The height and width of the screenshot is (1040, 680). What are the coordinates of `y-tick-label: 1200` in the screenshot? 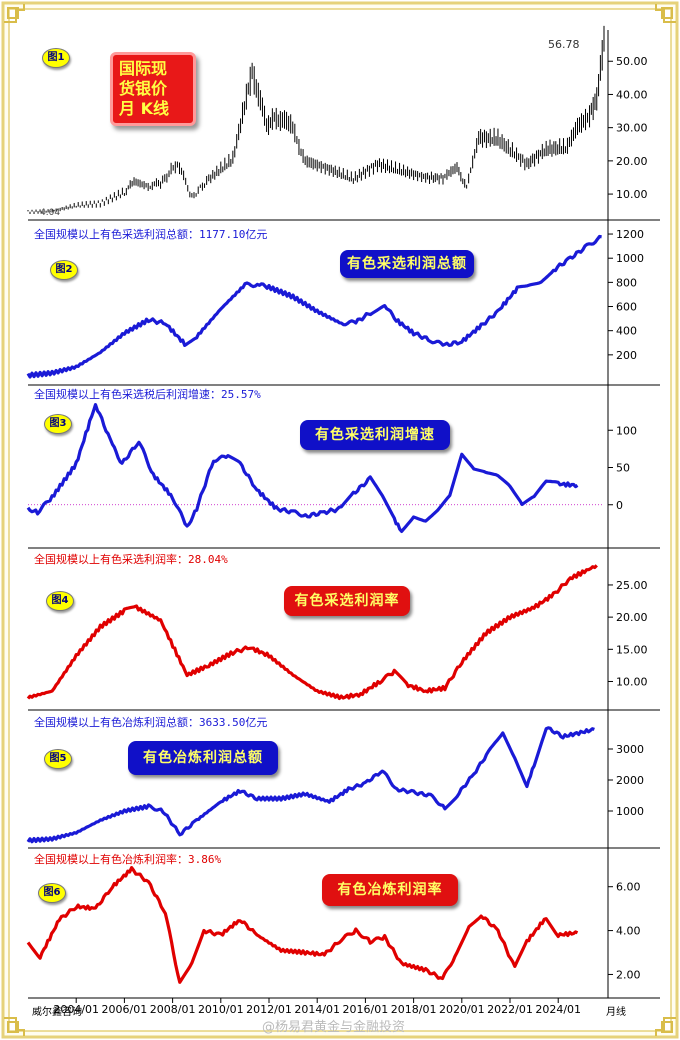 It's located at (630, 234).